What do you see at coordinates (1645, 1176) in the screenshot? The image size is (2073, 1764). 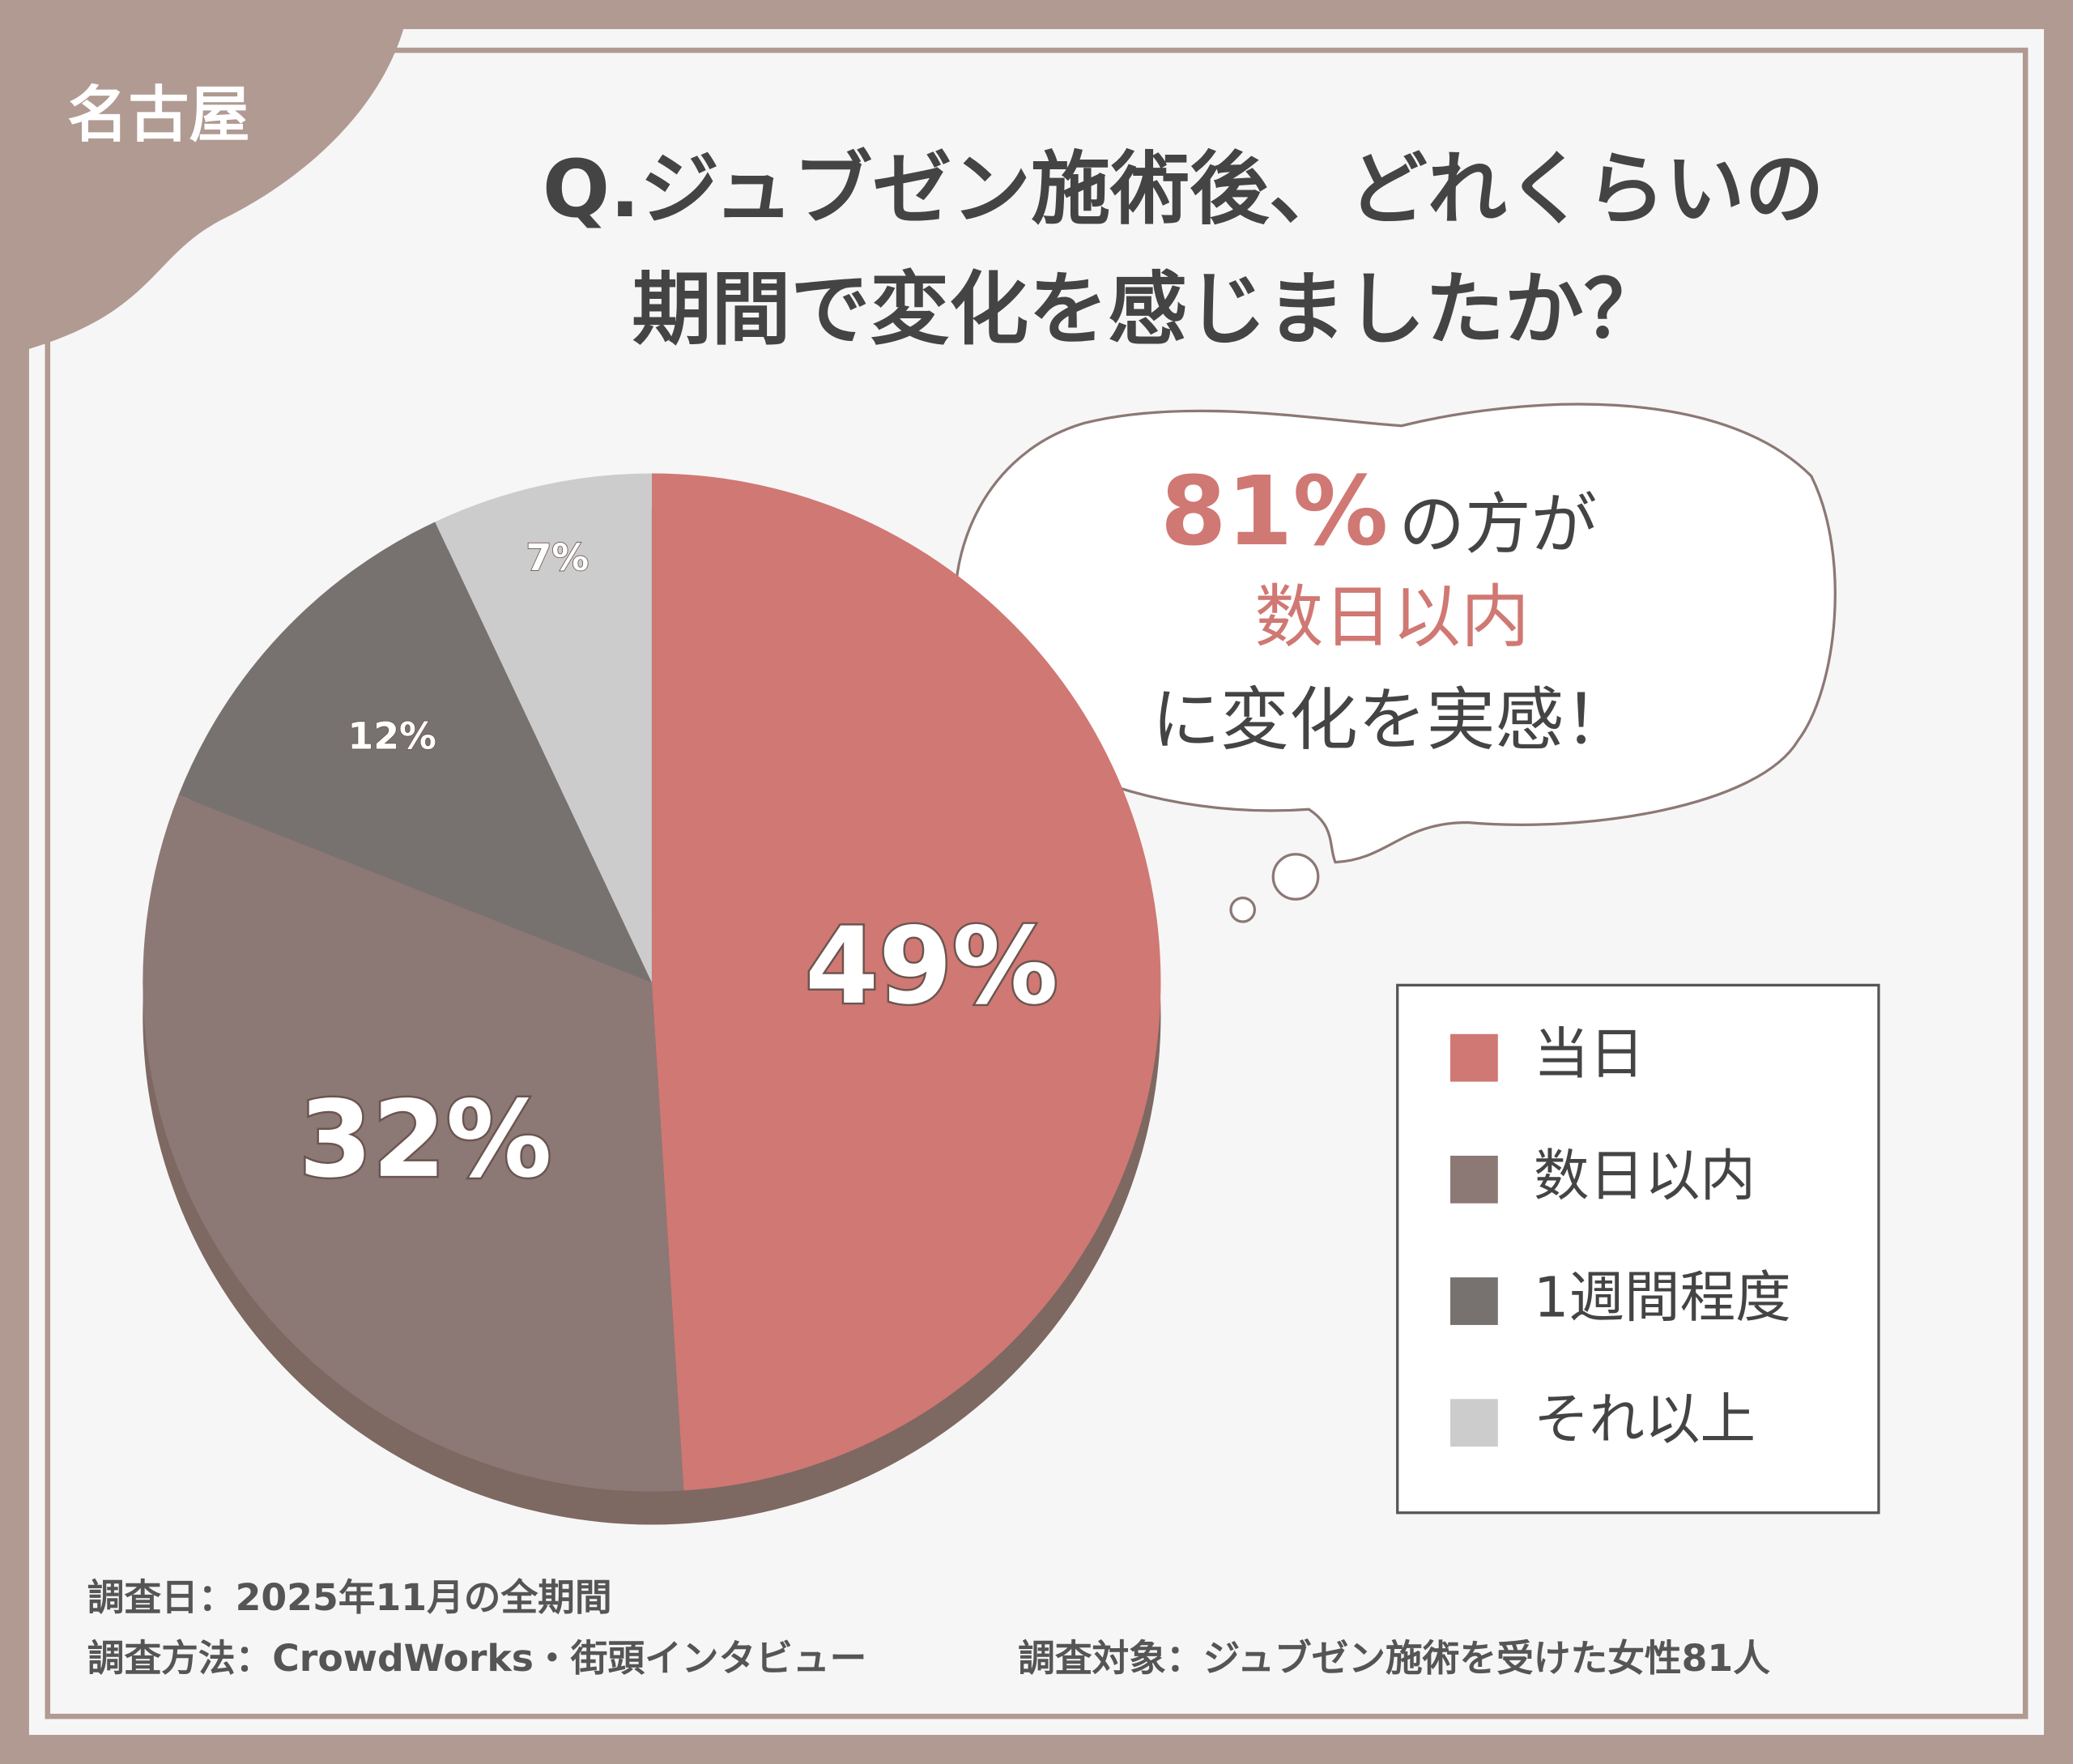 I see `legend-label: 数日以内` at bounding box center [1645, 1176].